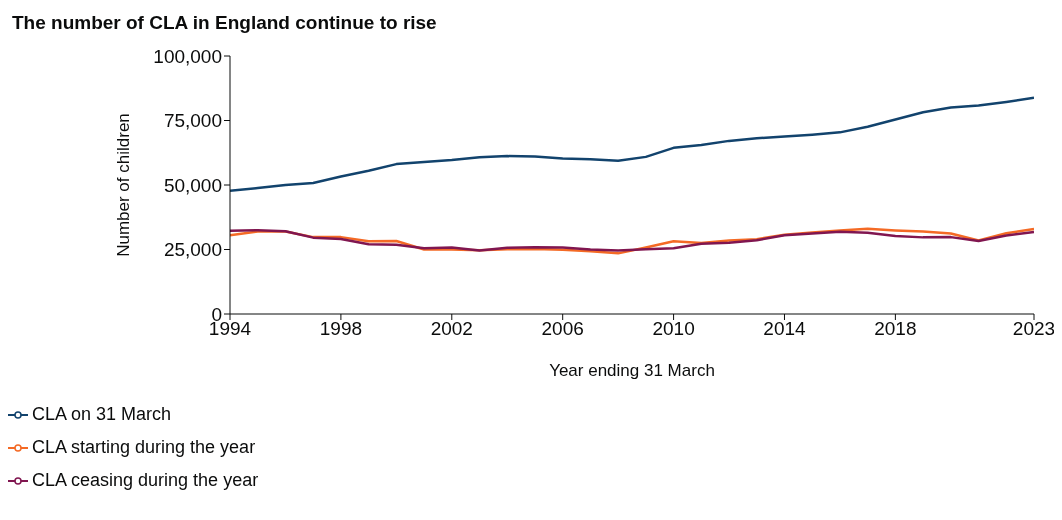  What do you see at coordinates (632, 144) in the screenshot?
I see `line-series` at bounding box center [632, 144].